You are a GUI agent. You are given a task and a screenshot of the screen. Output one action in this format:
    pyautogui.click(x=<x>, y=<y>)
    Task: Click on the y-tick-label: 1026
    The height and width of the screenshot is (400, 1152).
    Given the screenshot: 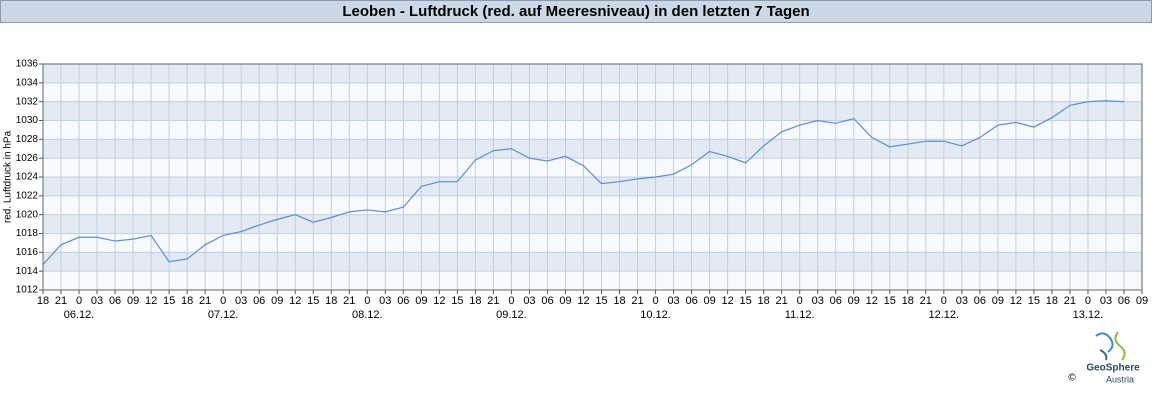 What is the action you would take?
    pyautogui.click(x=27, y=158)
    